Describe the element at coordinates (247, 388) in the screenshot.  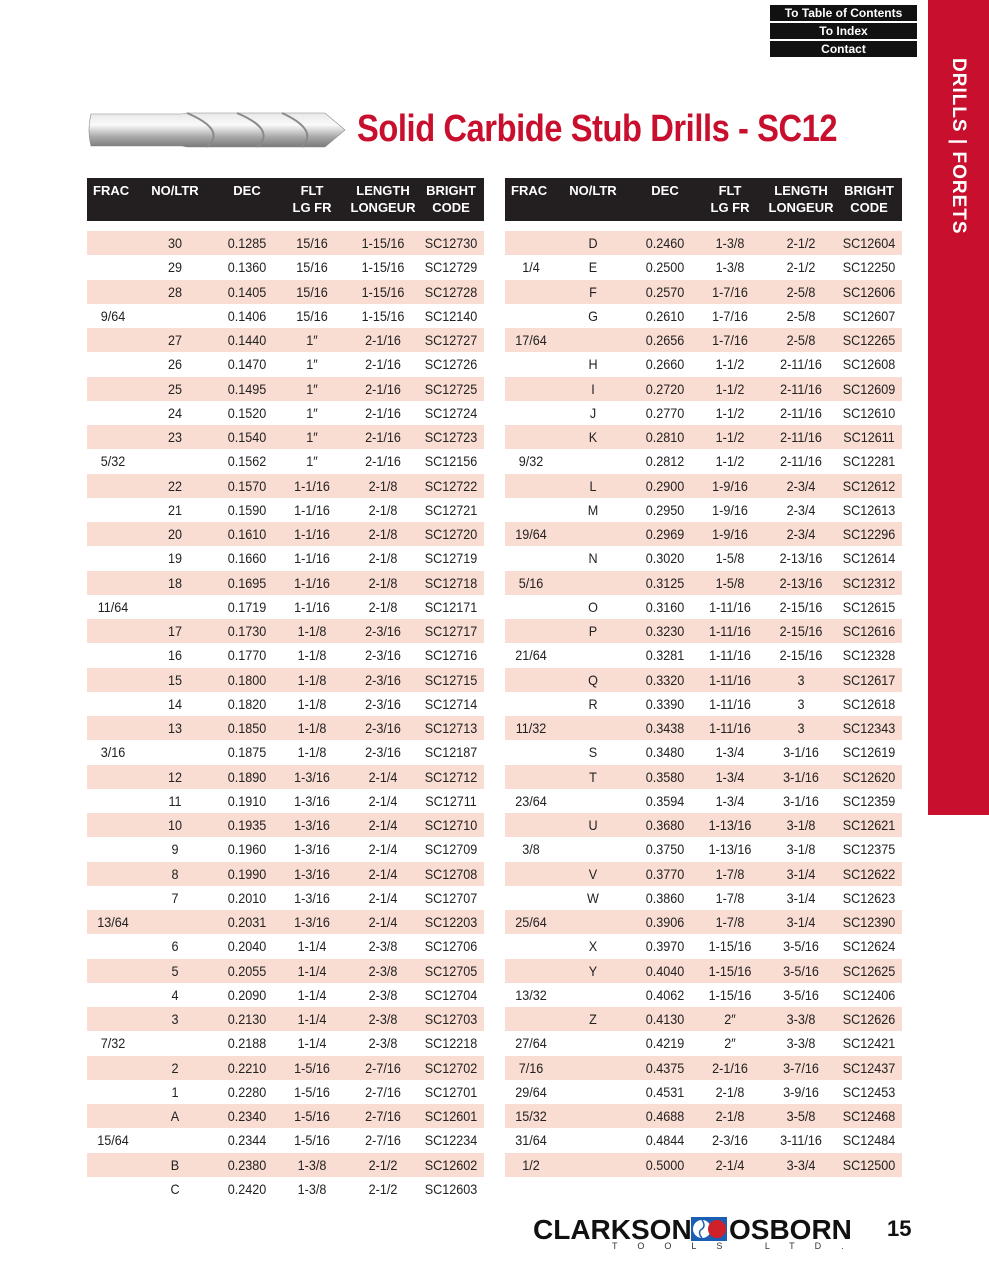
I see `cell-dec: 0.1495` at that location.